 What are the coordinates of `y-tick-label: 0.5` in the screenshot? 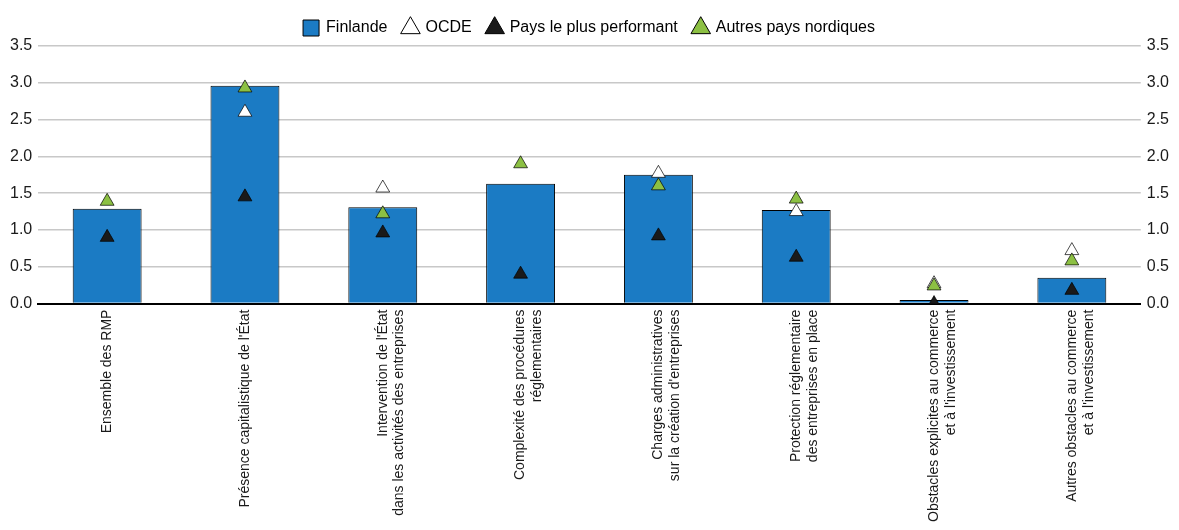 It's located at (21, 266).